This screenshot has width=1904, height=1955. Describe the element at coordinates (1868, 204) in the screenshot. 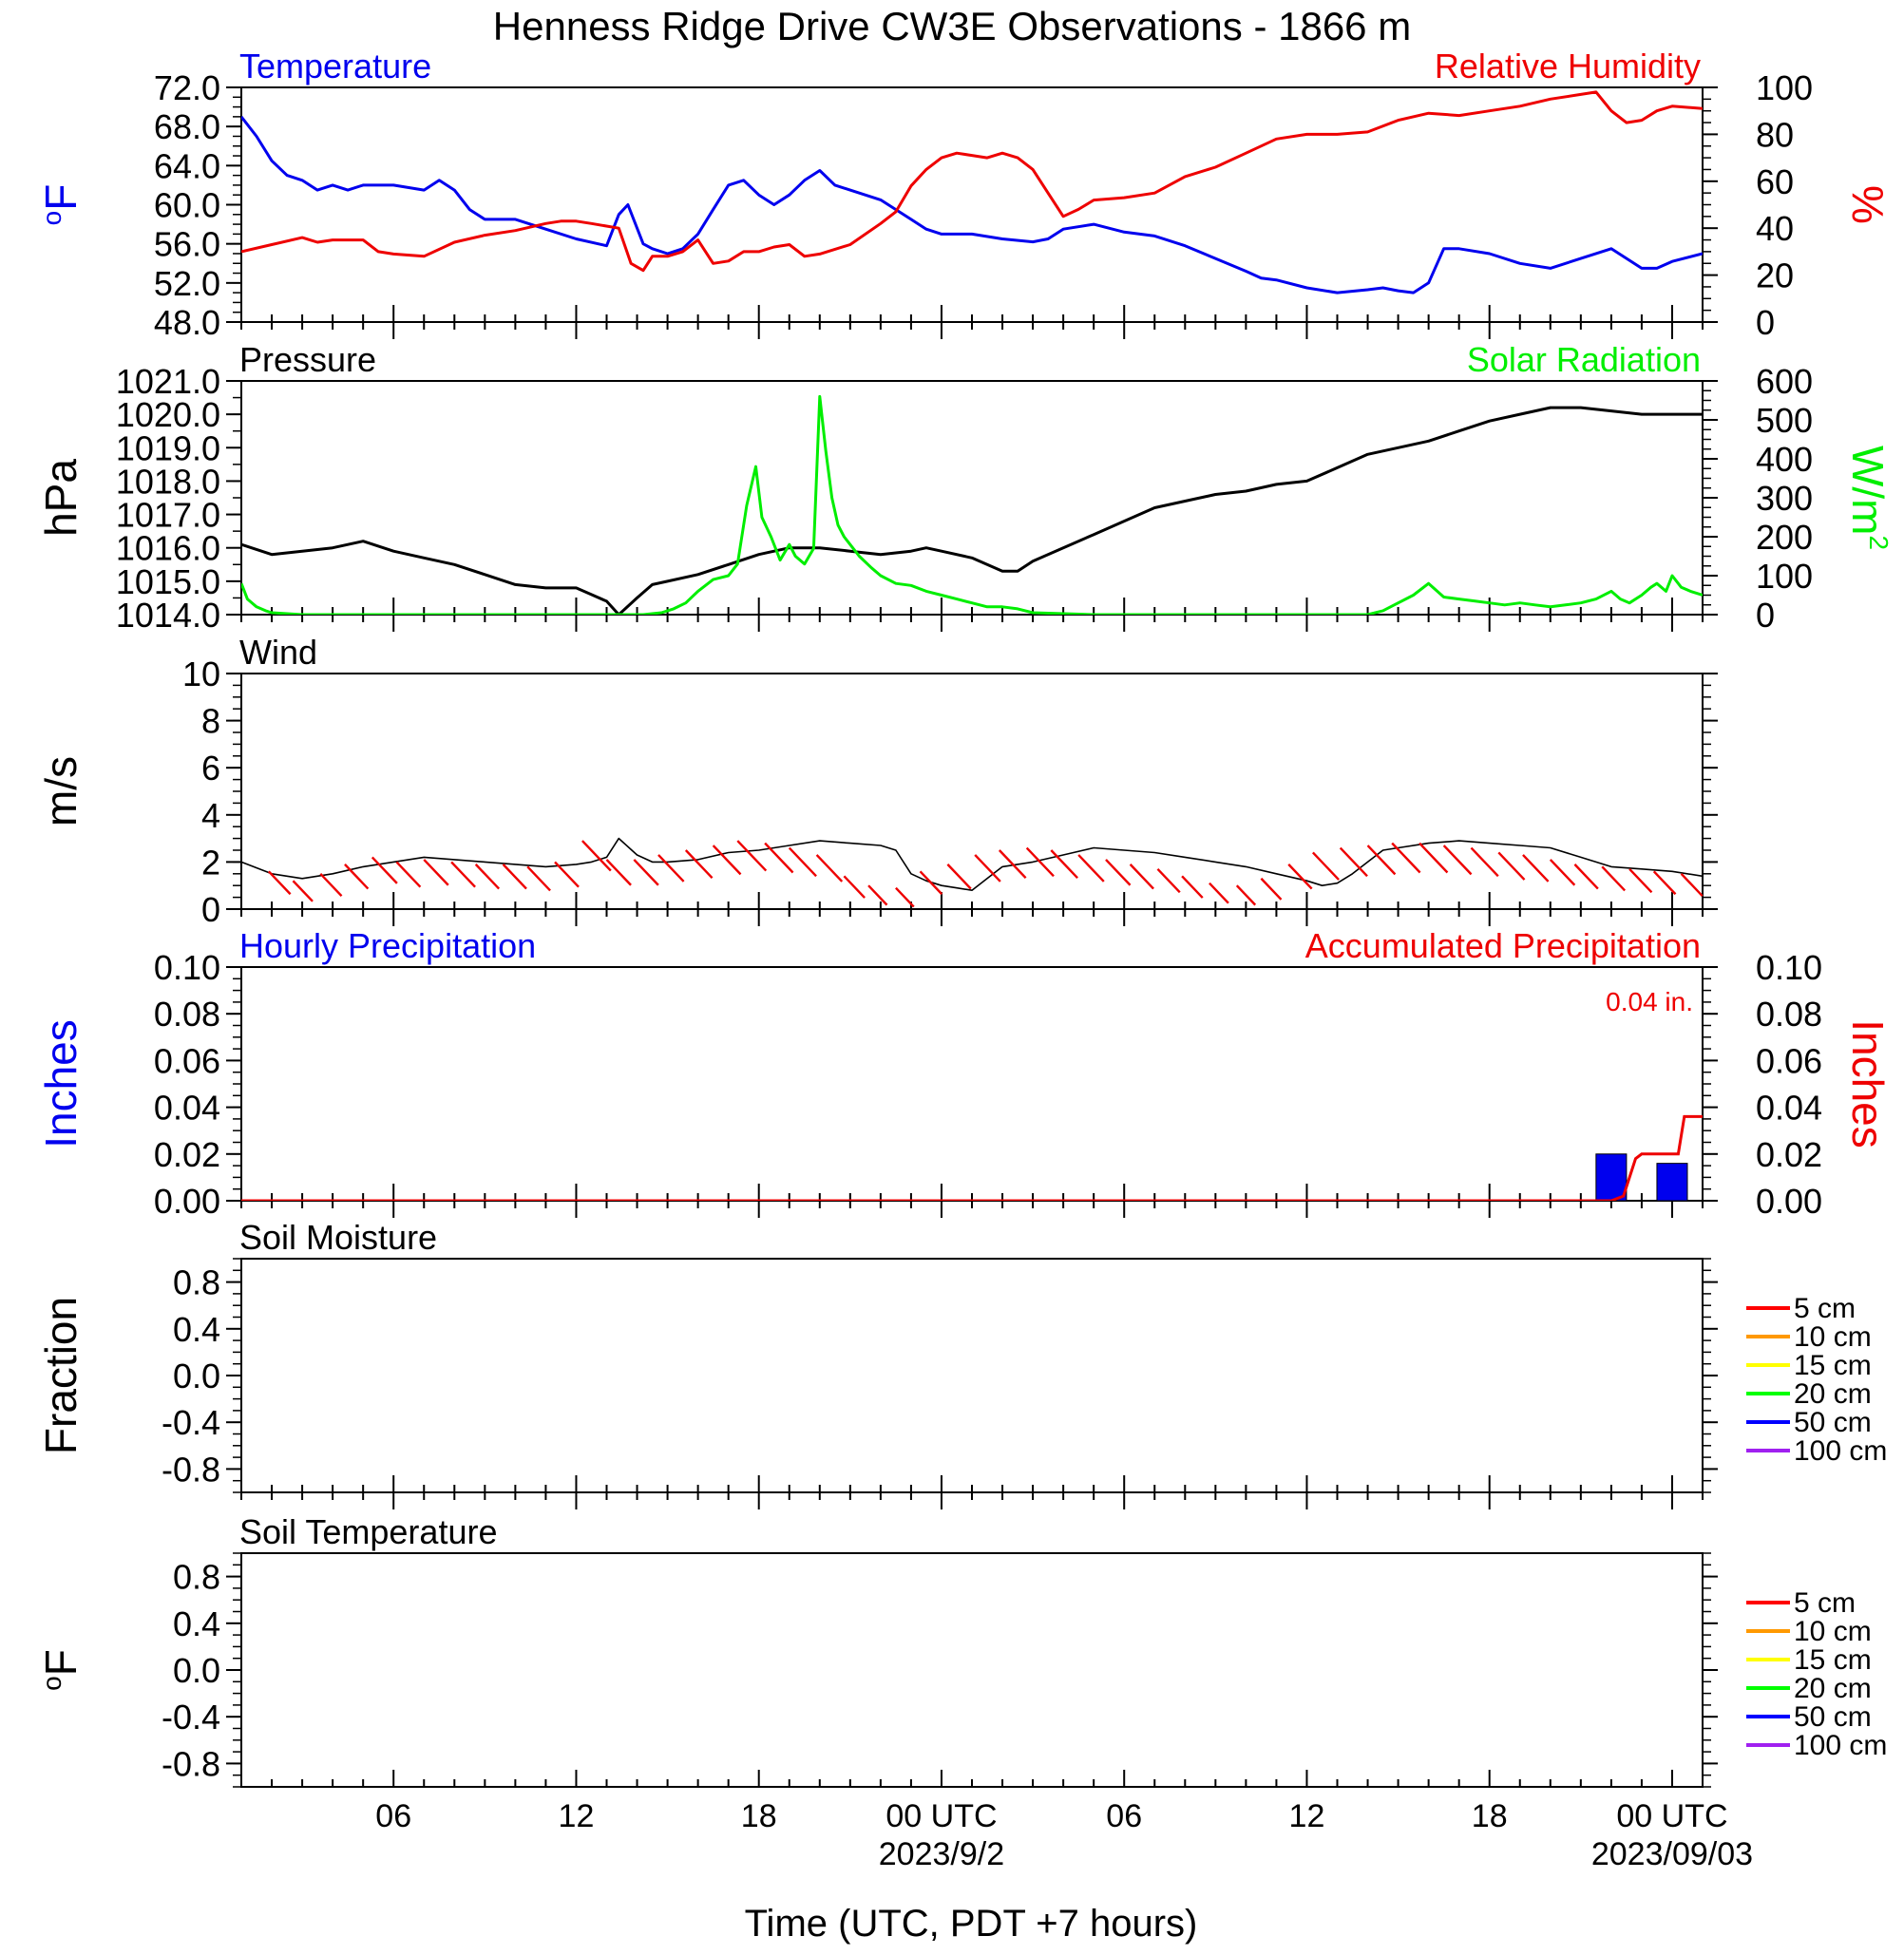

I see `y-unit-right: %` at that location.